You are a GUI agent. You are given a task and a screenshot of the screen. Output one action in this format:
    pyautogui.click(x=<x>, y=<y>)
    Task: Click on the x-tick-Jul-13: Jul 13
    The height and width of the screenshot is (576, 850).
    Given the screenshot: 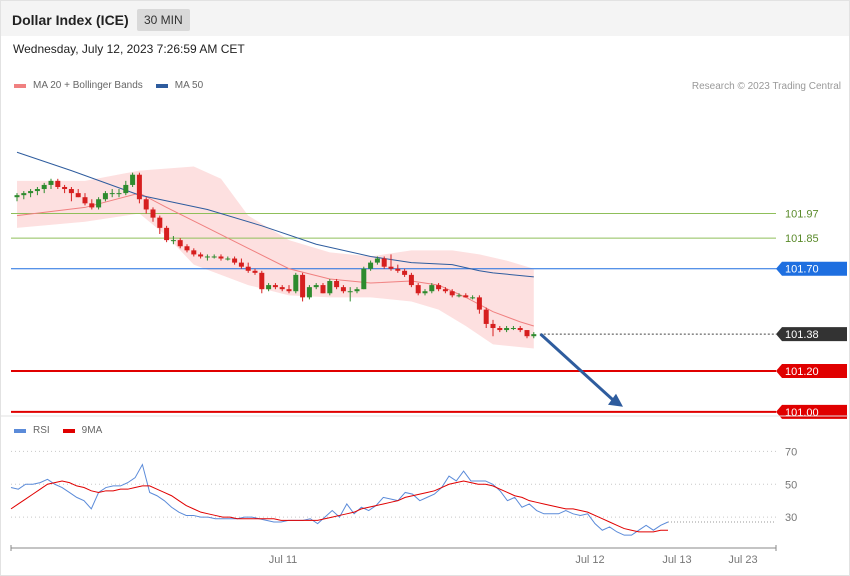 What is the action you would take?
    pyautogui.click(x=676, y=560)
    